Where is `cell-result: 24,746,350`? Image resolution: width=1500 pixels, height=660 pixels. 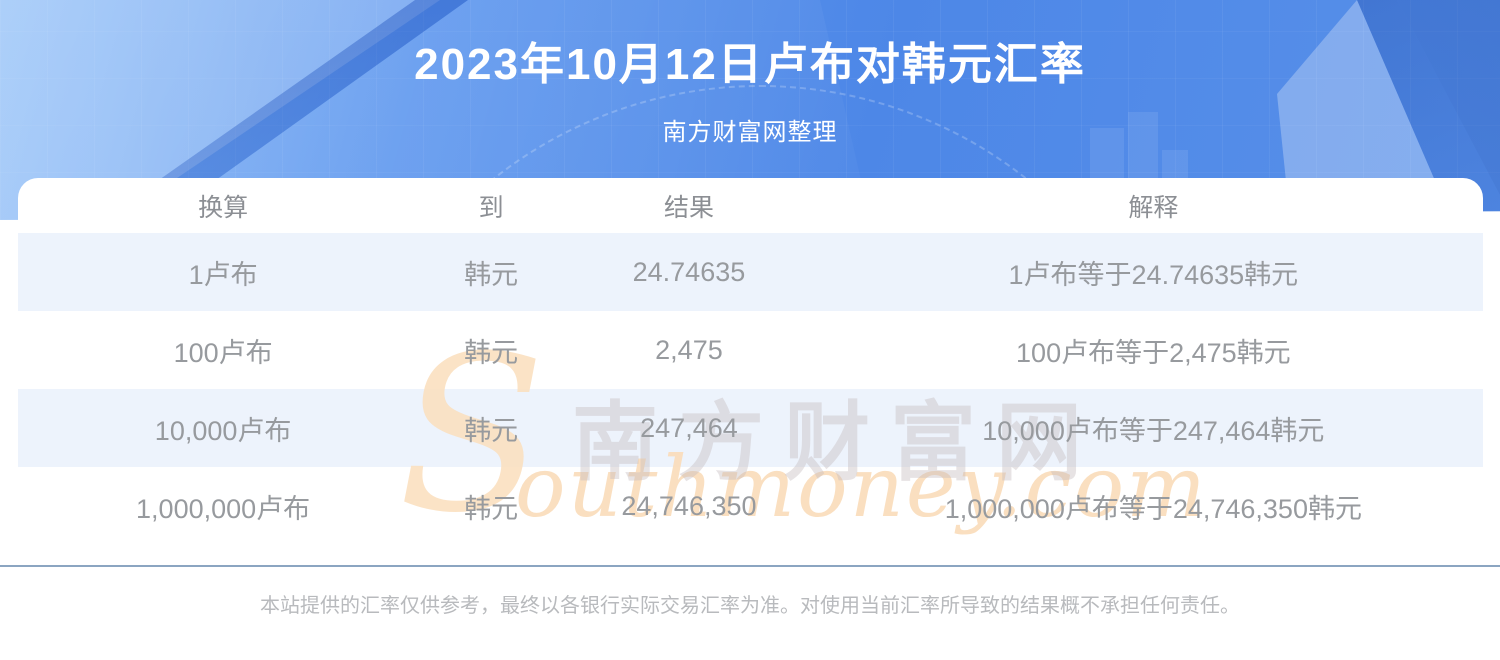
cell-result: 24,746,350 is located at coordinates (689, 505).